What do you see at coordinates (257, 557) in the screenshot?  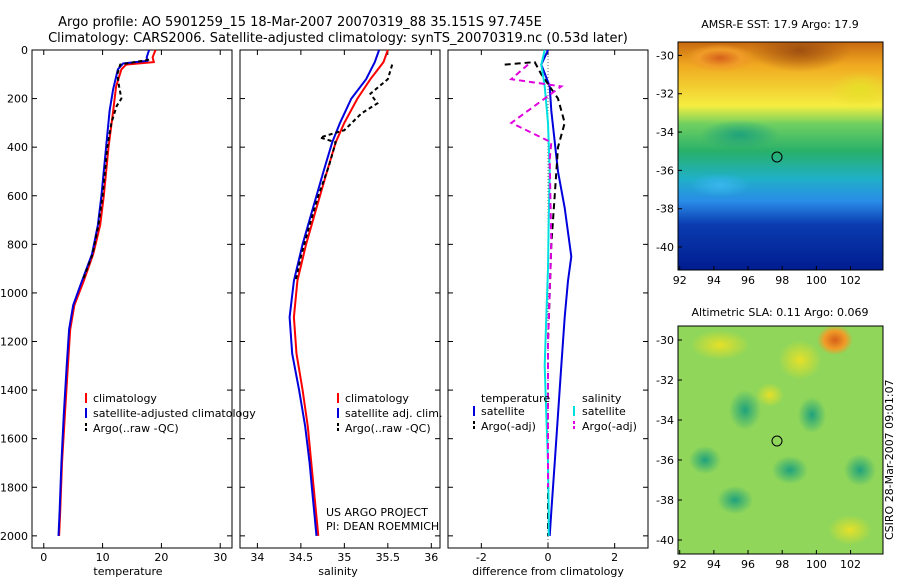 I see `x-tick-label: 34` at bounding box center [257, 557].